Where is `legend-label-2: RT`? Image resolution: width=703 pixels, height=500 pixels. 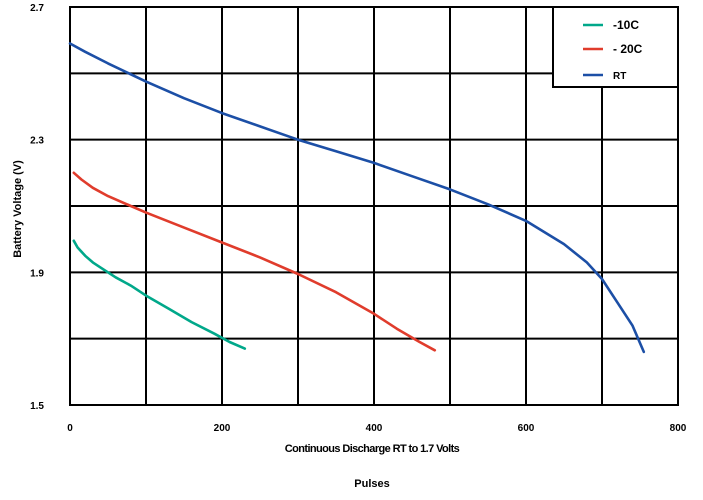 legend-label-2: RT is located at coordinates (619, 76).